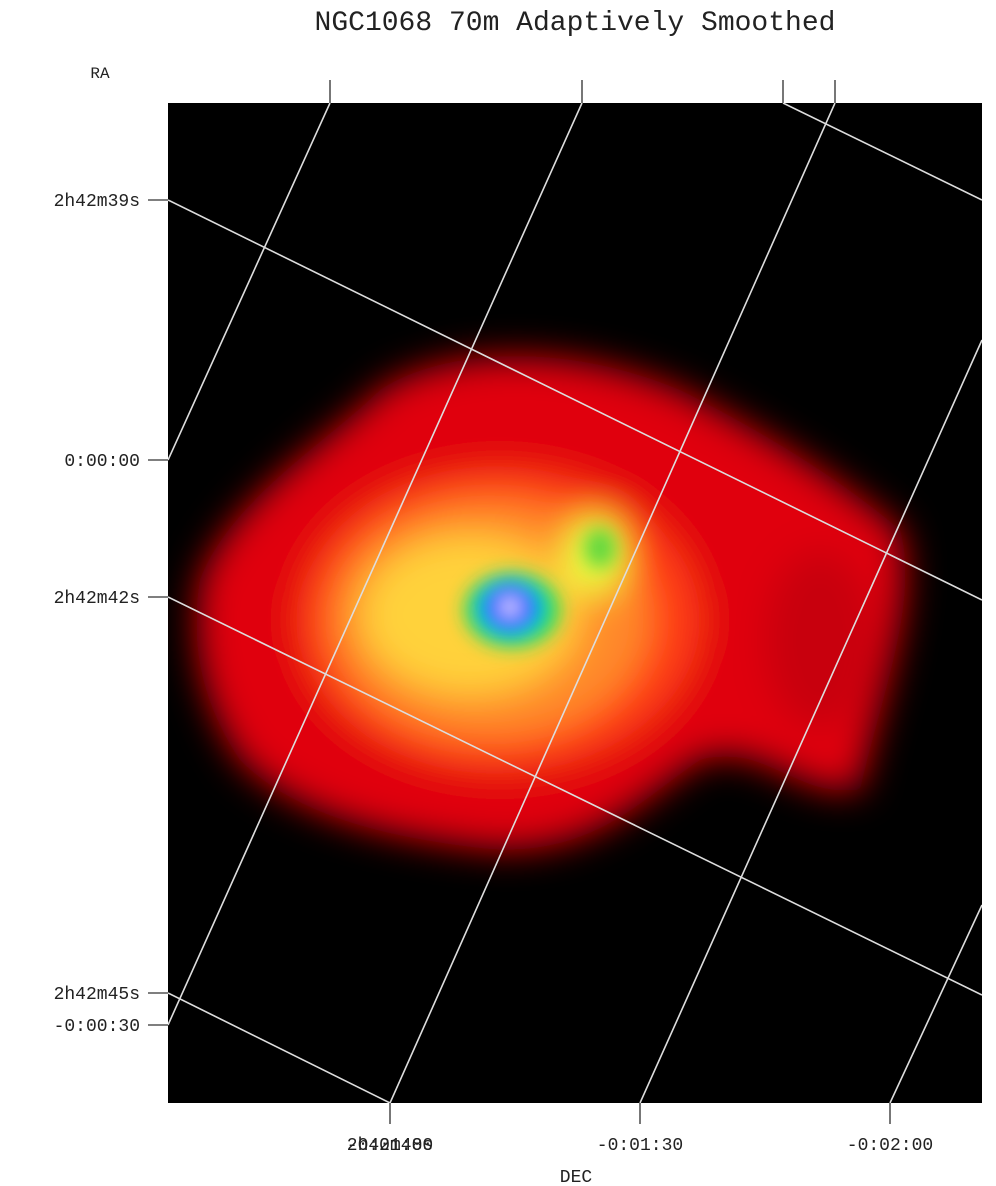 The width and height of the screenshot is (996, 1186). What do you see at coordinates (576, 1177) in the screenshot?
I see `dec-label: DEC` at bounding box center [576, 1177].